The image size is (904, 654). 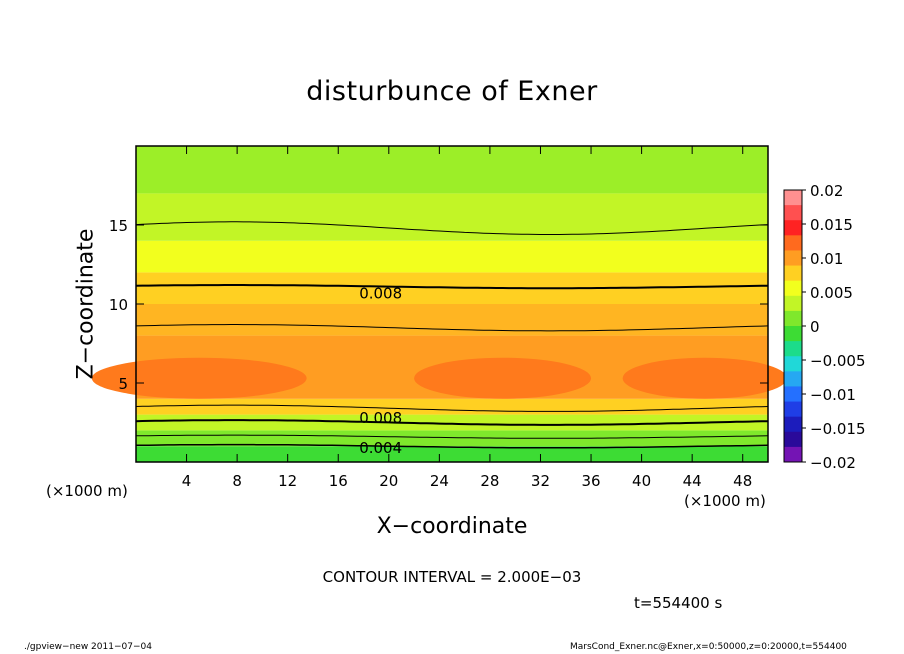 I want to click on x-unit-label-right: (×1000 m), so click(x=725, y=501).